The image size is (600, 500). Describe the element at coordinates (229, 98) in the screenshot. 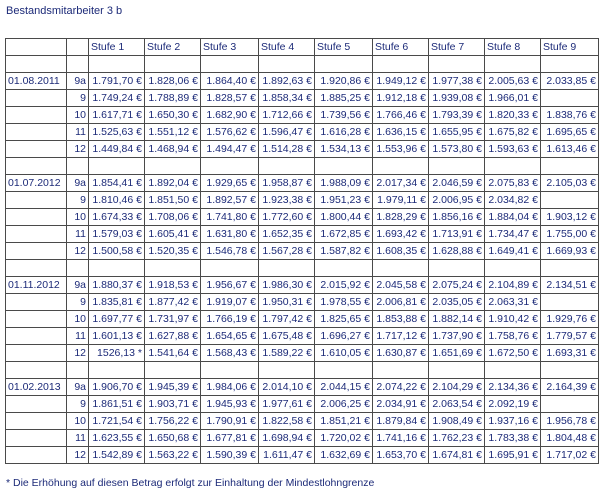

I see `amount-cell: 1.828,57 €` at that location.